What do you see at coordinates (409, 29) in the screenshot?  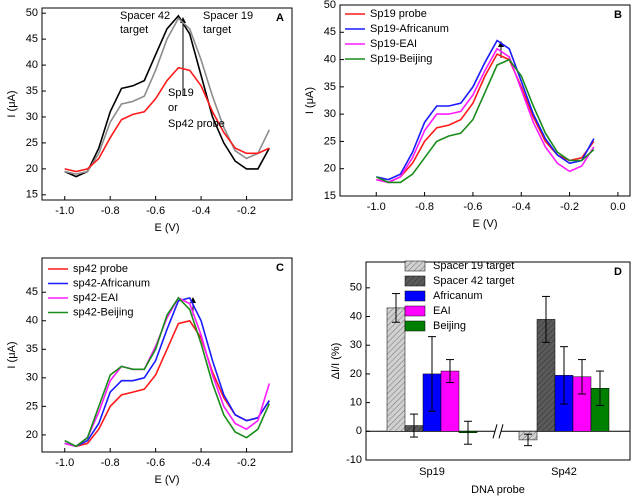 I see `legend-label: Sp19-Africanum` at bounding box center [409, 29].